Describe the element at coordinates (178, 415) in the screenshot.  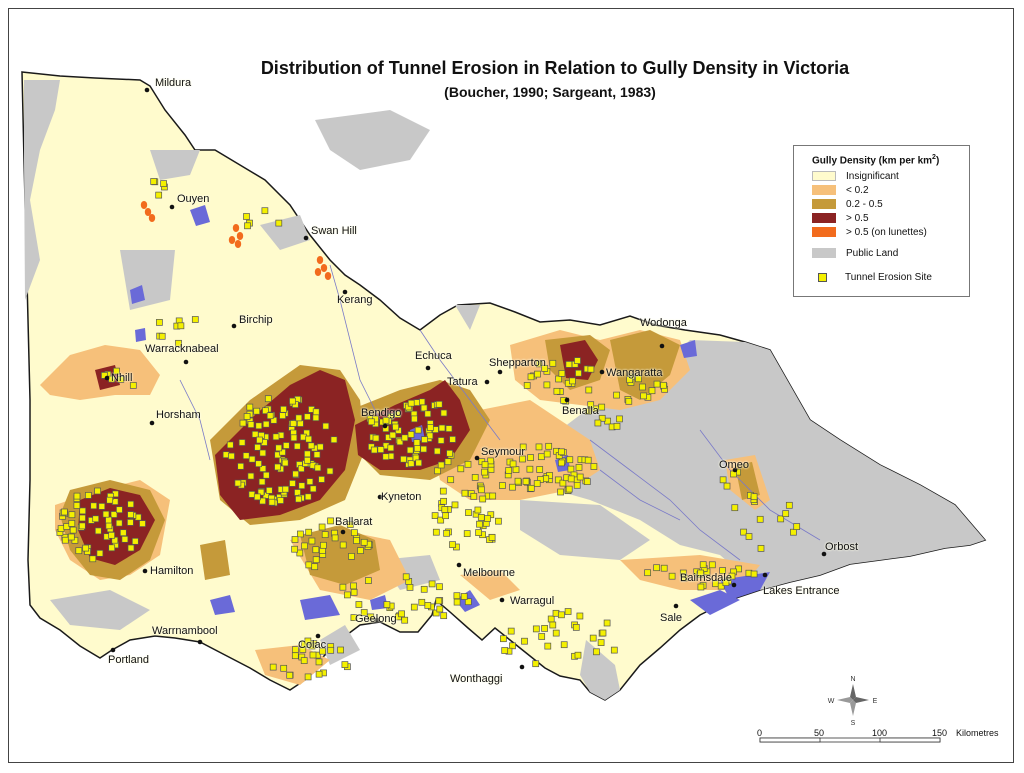
I see `place-label: Horsham` at that location.